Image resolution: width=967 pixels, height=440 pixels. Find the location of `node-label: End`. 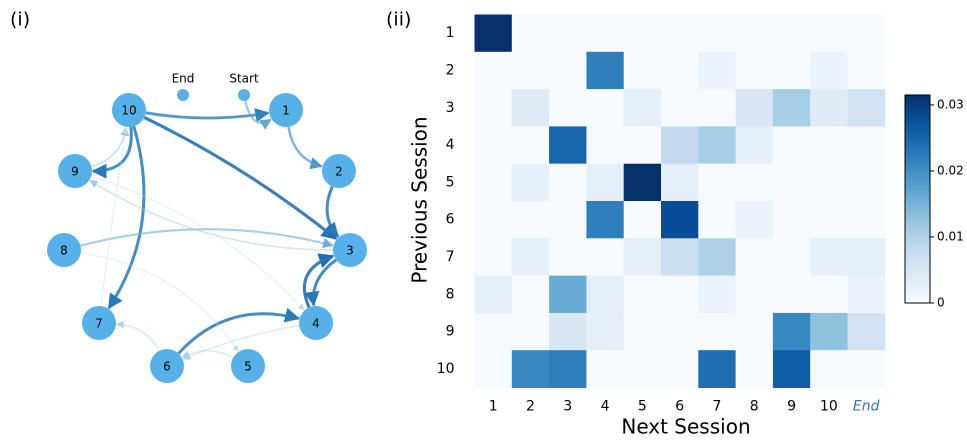

node-label: End is located at coordinates (183, 79).